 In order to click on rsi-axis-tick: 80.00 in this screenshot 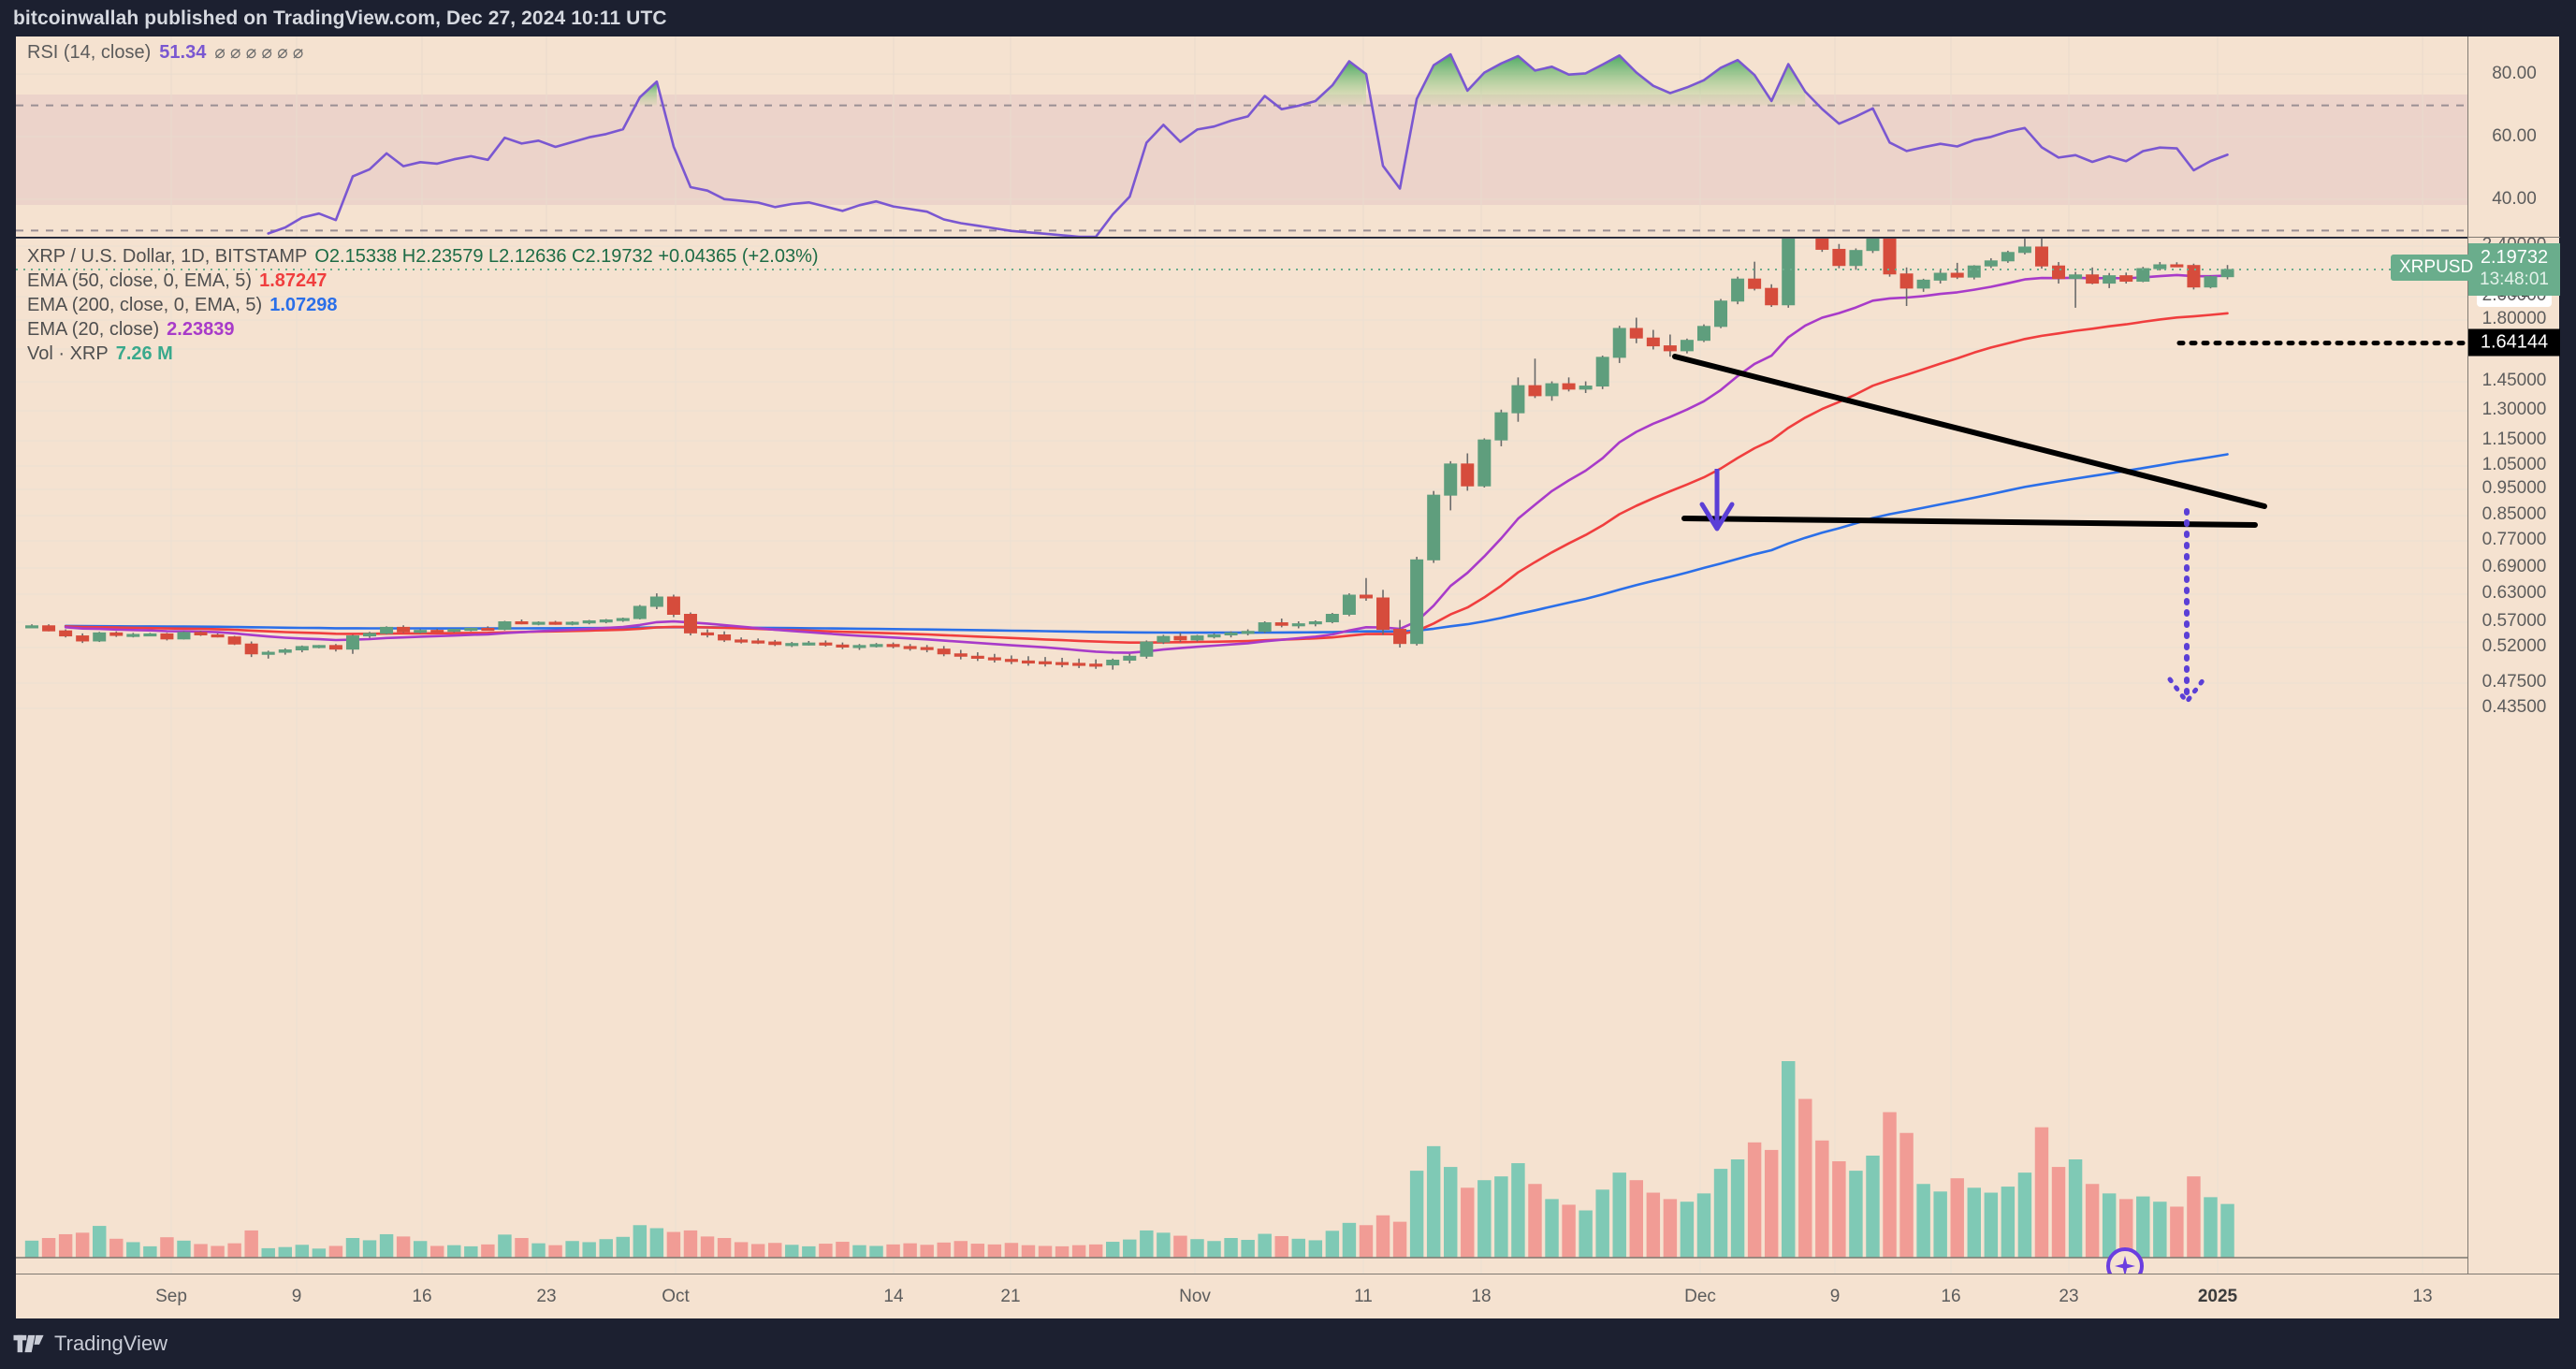, I will do `click(2514, 74)`.